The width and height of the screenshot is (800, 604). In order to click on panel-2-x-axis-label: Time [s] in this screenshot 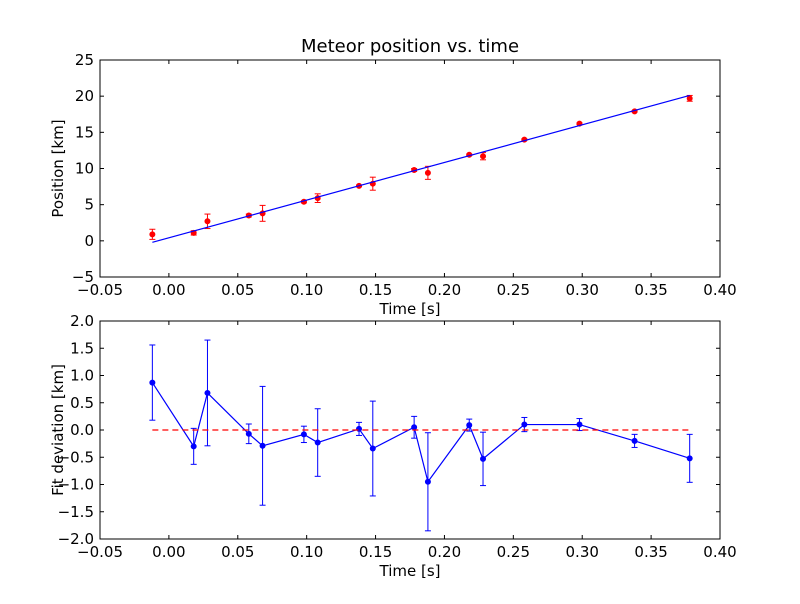, I will do `click(410, 571)`.